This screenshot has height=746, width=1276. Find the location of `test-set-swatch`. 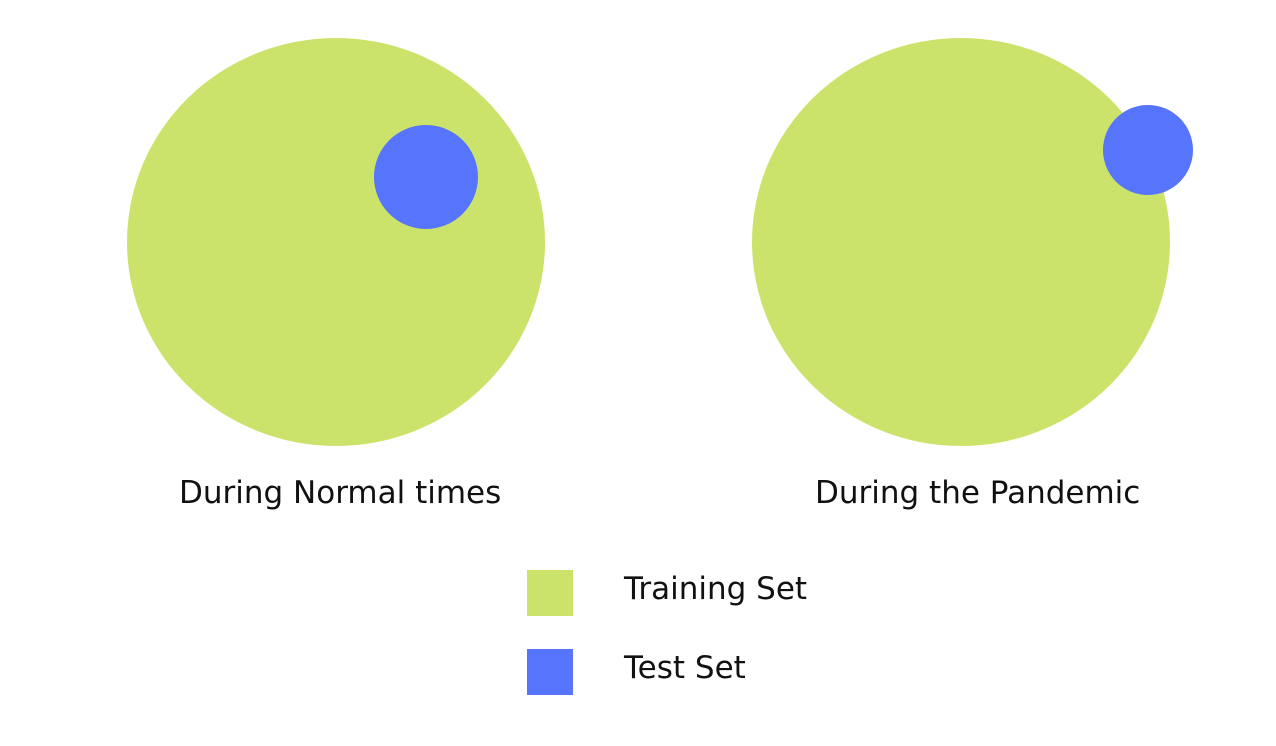

test-set-swatch is located at coordinates (550, 672).